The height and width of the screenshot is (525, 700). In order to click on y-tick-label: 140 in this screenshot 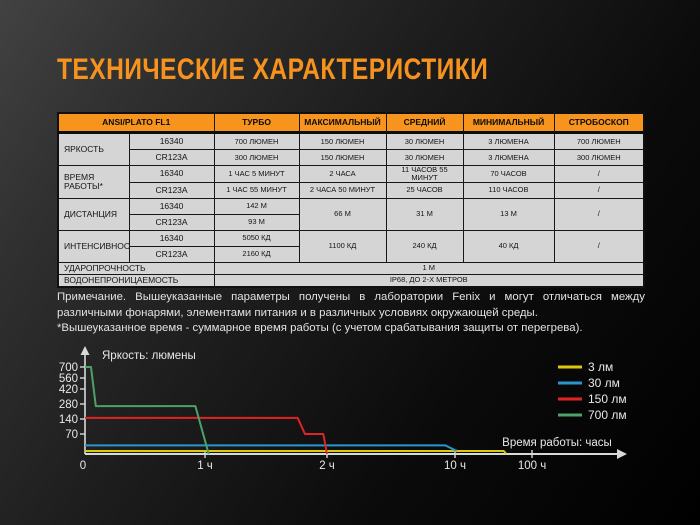, I will do `click(68, 420)`.